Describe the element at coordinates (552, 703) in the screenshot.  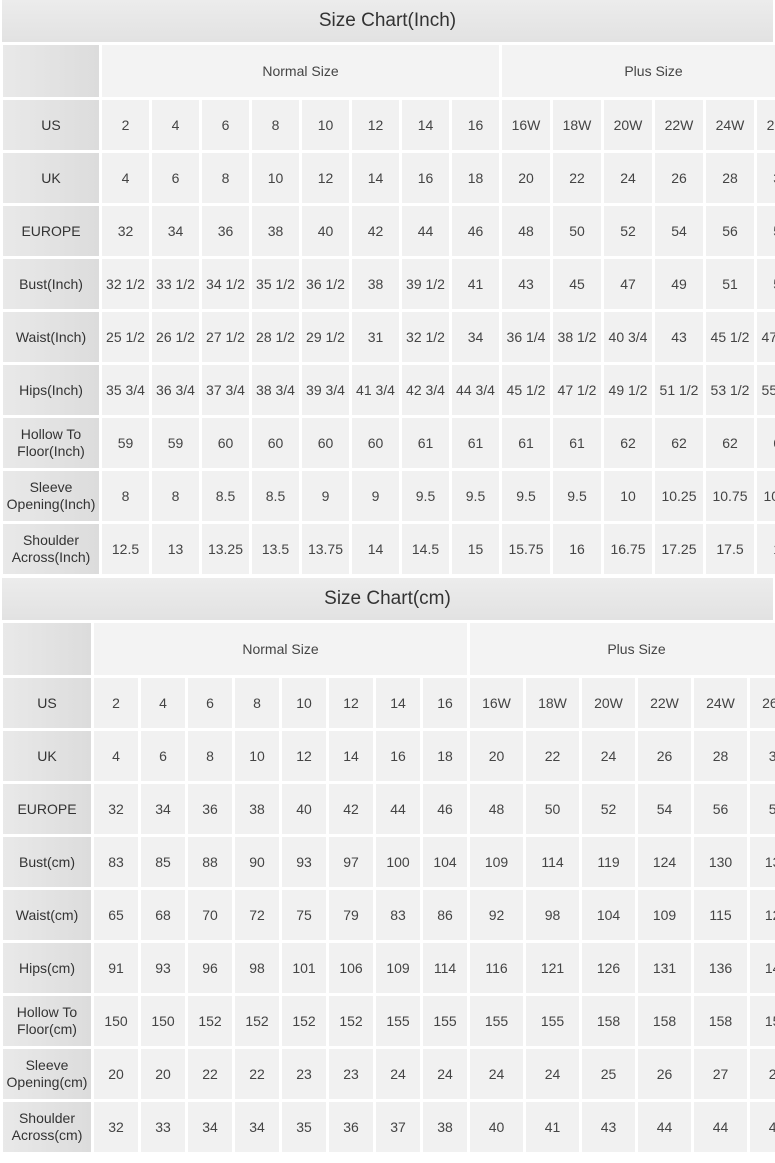
I see `size-value-cell: 18W` at that location.